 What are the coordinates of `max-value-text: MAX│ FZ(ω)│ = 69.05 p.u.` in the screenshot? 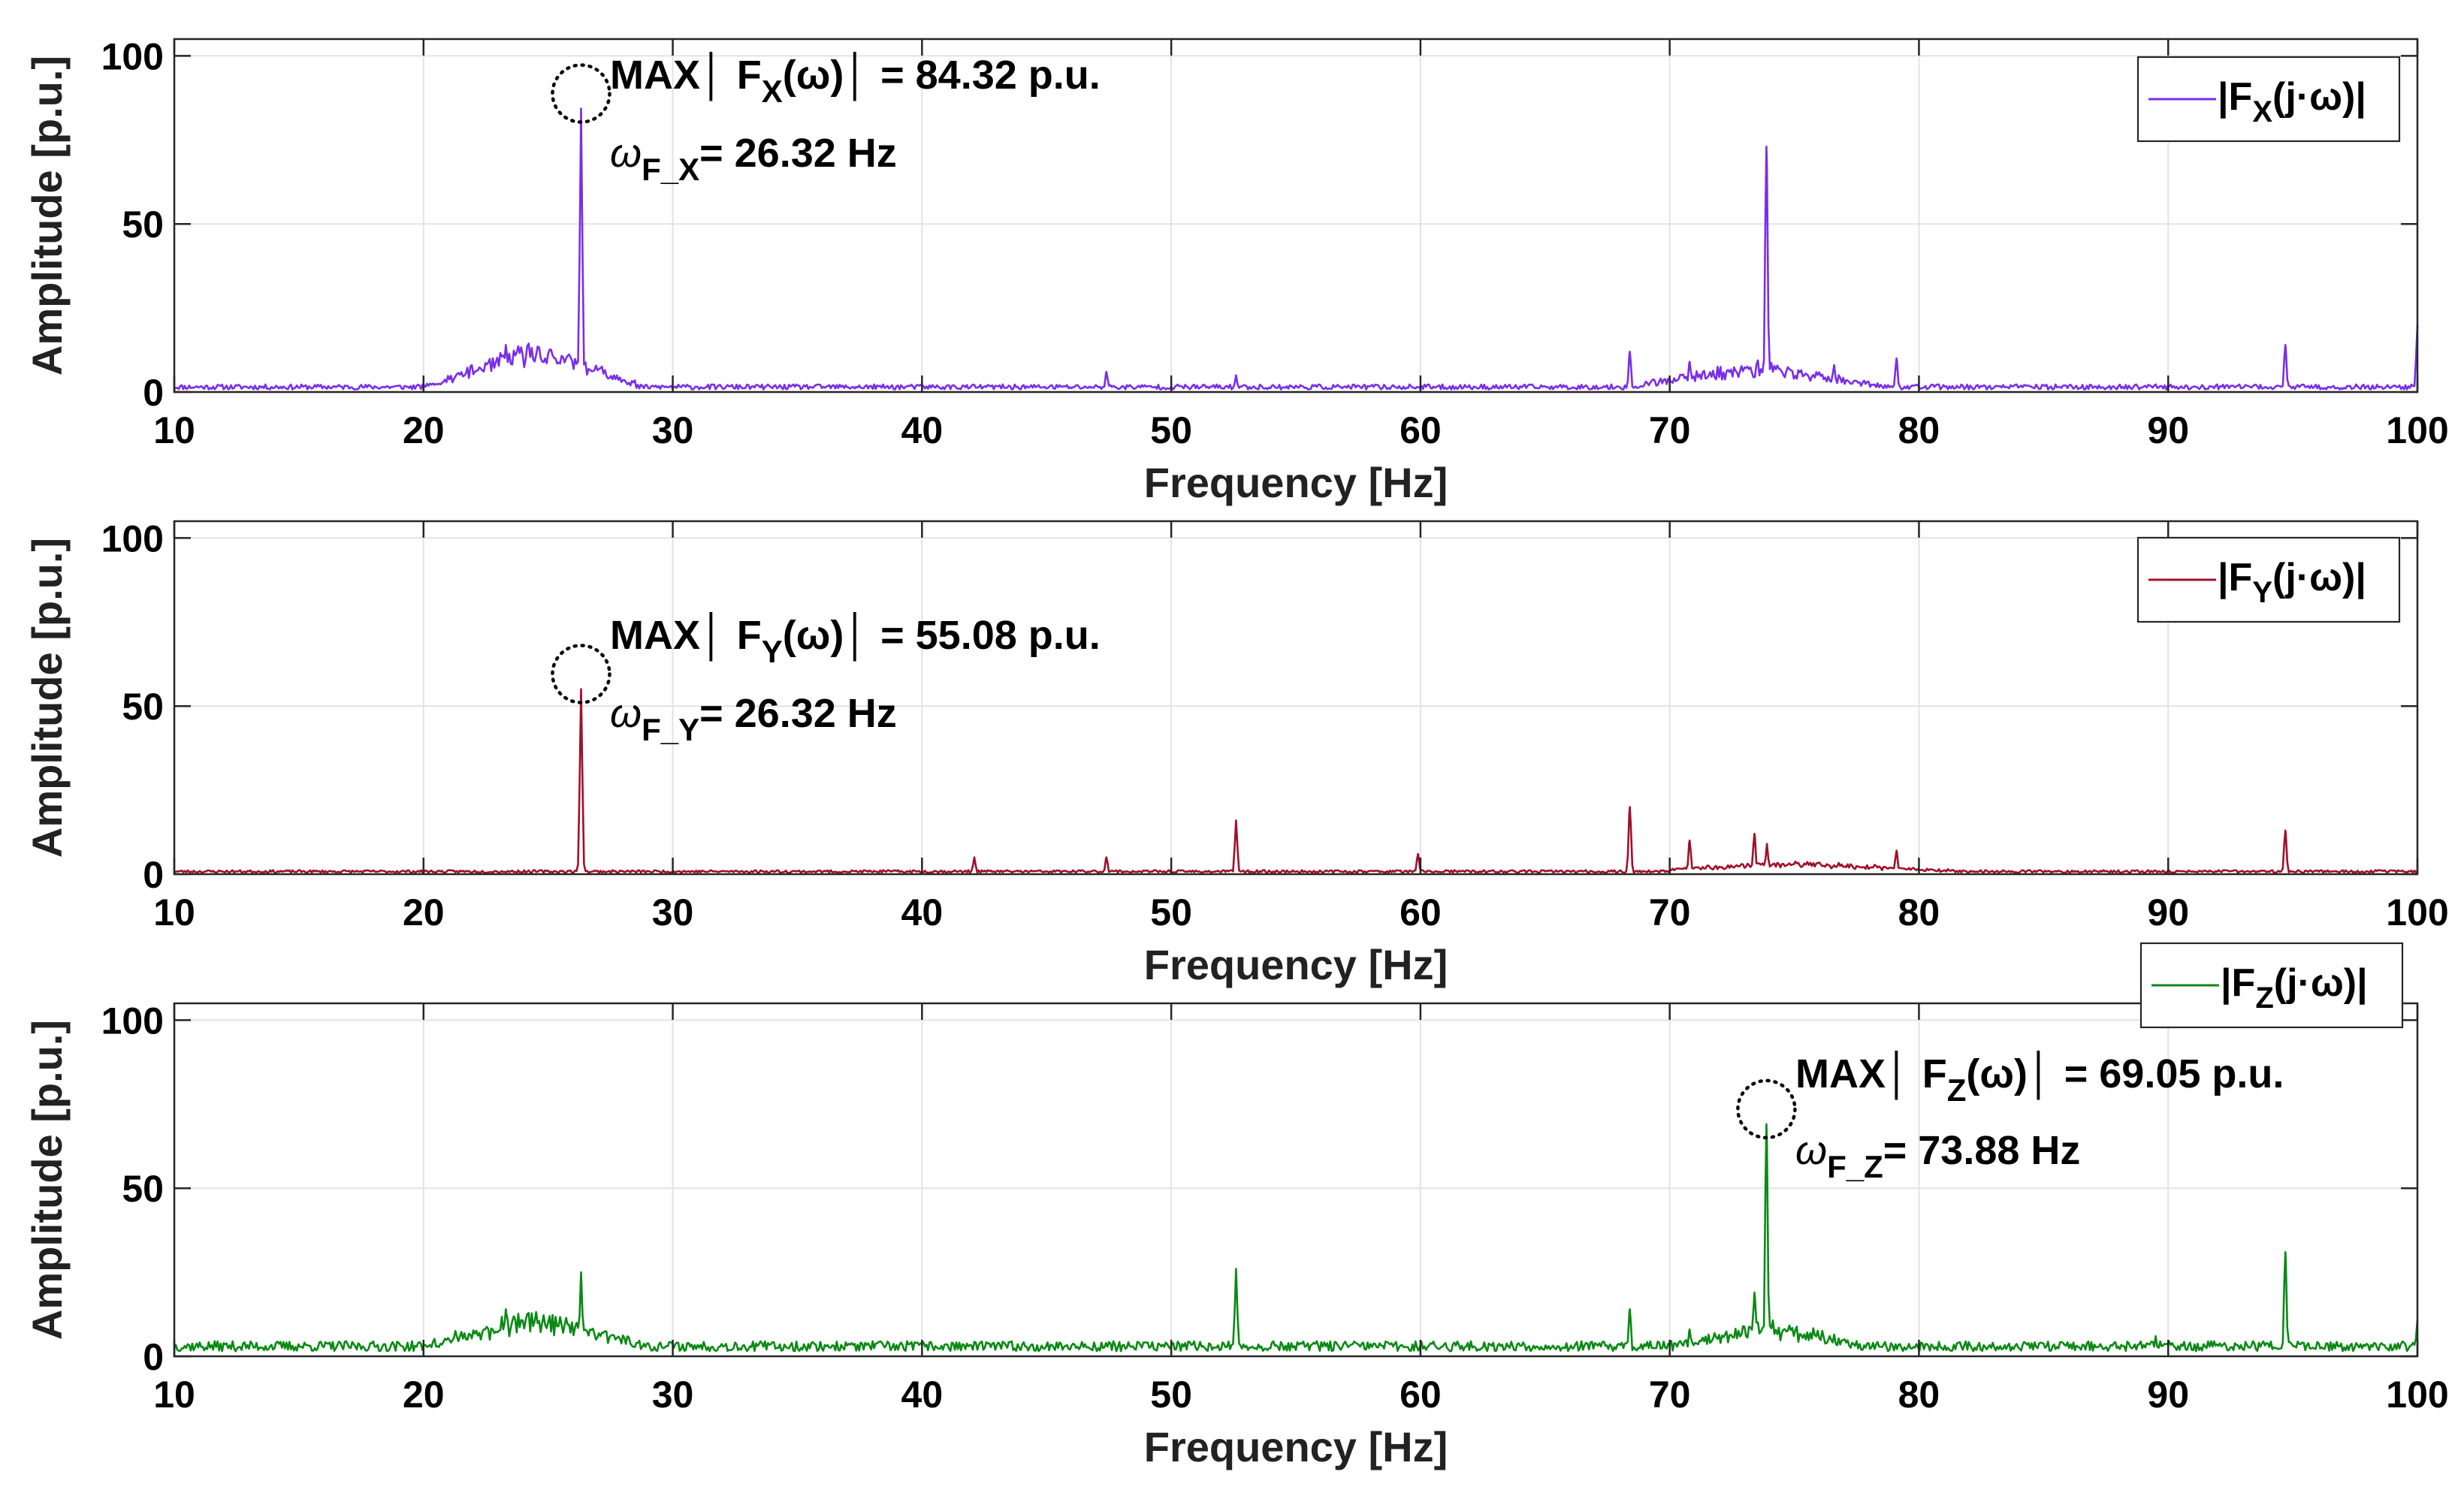 It's located at (2039, 1079).